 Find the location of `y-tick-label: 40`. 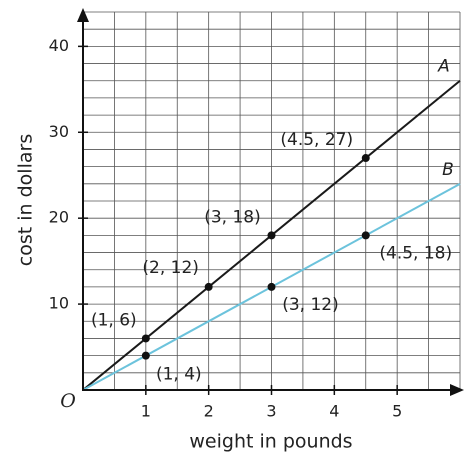

y-tick-label: 40 is located at coordinates (59, 45).